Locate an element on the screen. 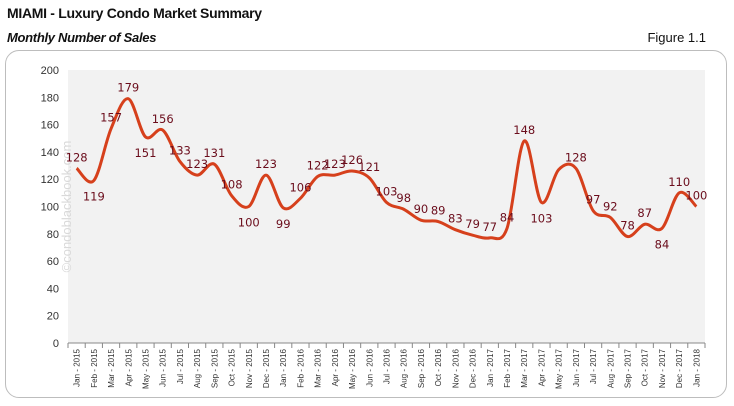  x-tick-label: Dec - 2016 is located at coordinates (473, 368).